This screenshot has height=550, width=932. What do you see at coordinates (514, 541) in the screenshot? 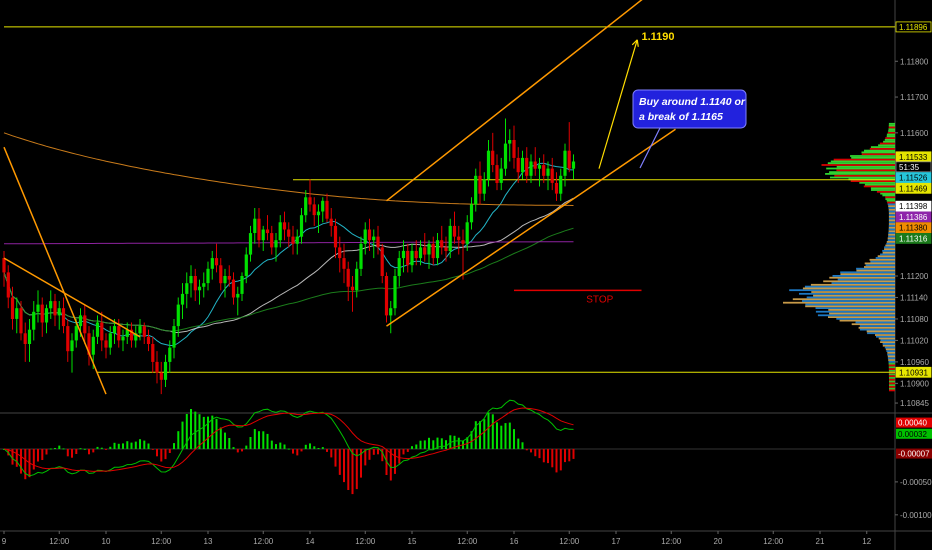
I see `time-tick-label: 16` at bounding box center [514, 541].